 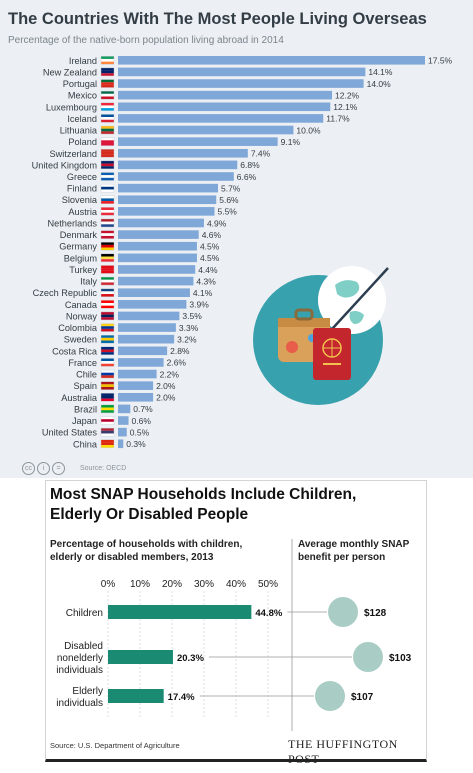 What do you see at coordinates (88, 282) in the screenshot?
I see `tick-label: Italy` at bounding box center [88, 282].